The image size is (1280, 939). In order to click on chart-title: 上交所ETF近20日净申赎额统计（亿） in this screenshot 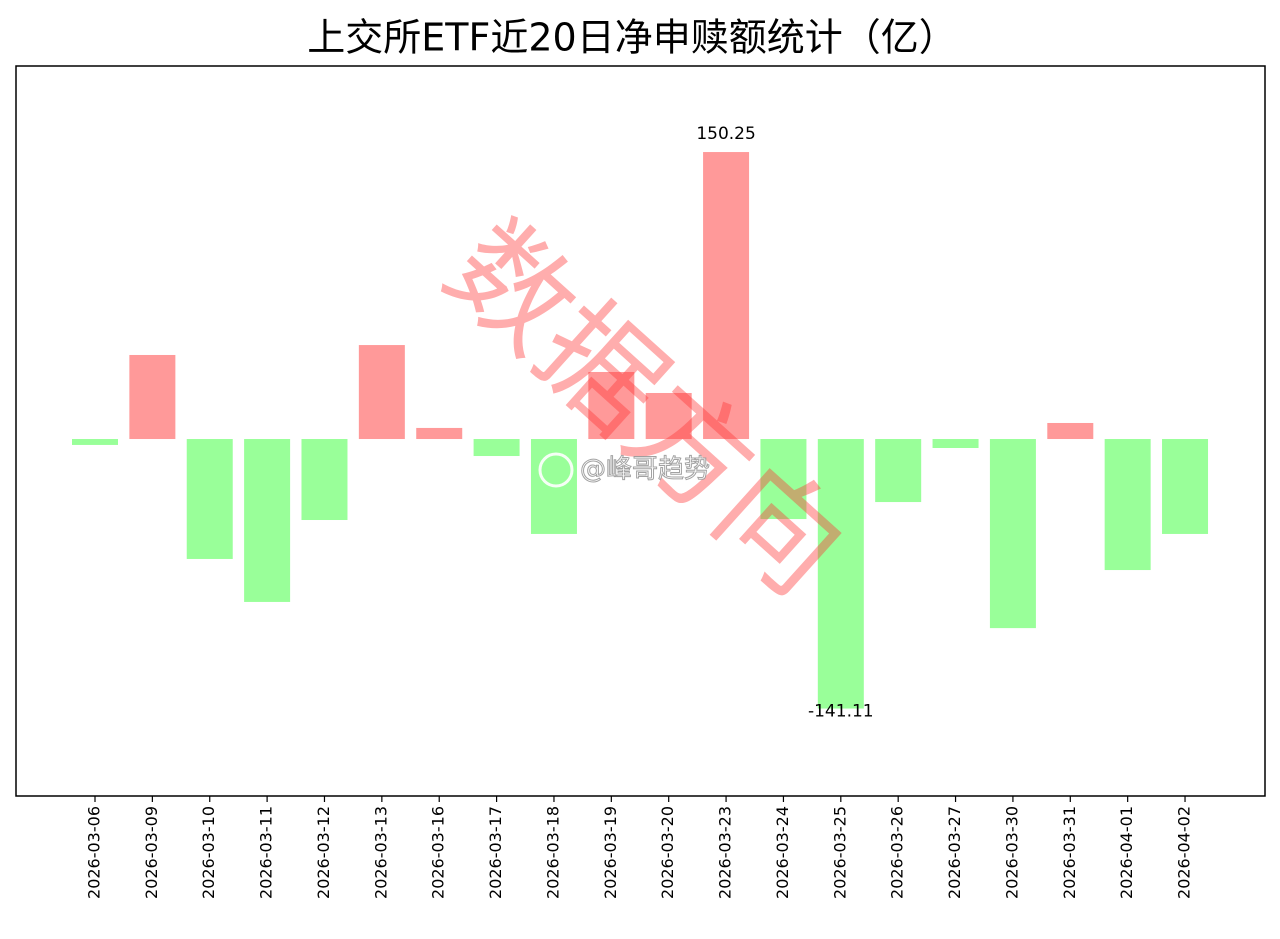, I will do `click(631, 38)`.